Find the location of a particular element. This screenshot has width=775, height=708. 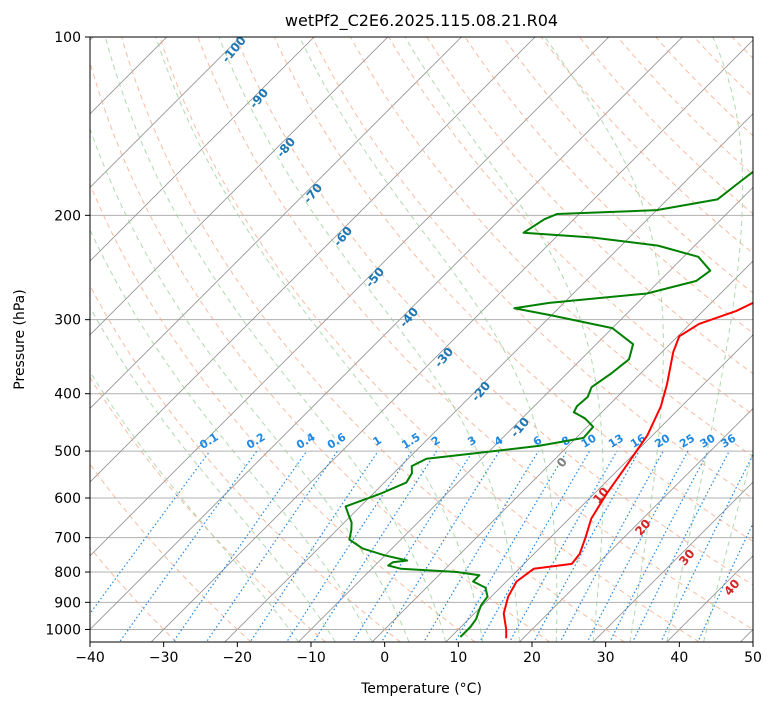

x-tick-label: 0 is located at coordinates (384, 658).